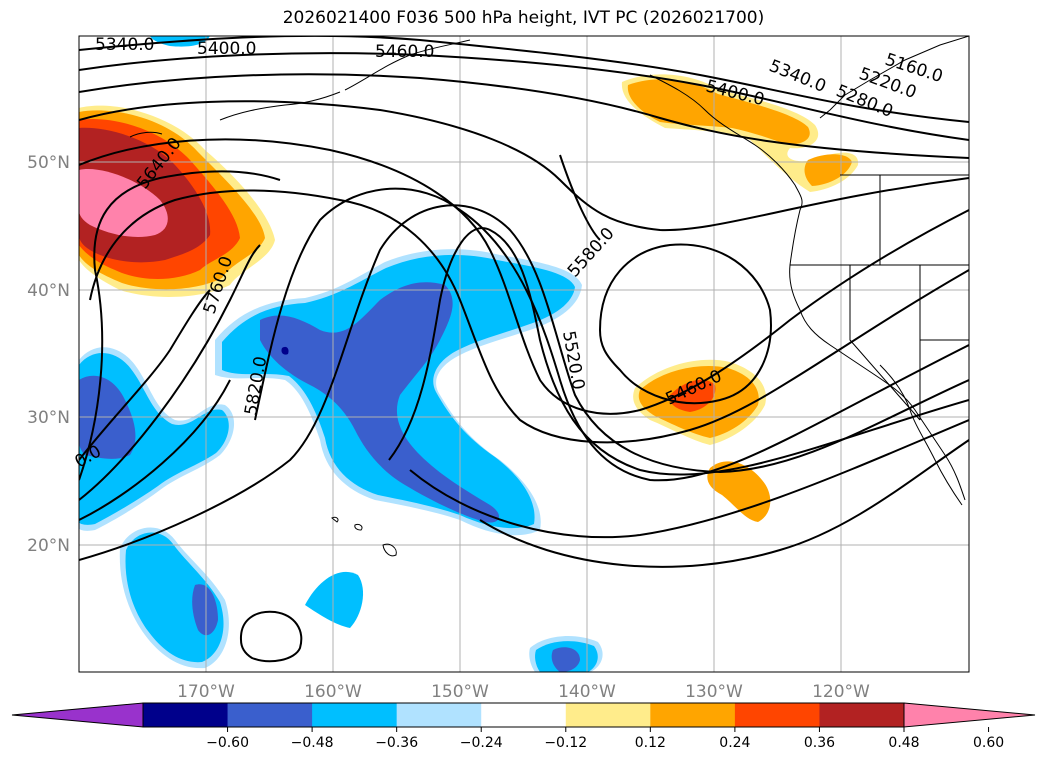  Describe the element at coordinates (565, 743) in the screenshot. I see `colorbar-tick-label: −0.12` at that location.